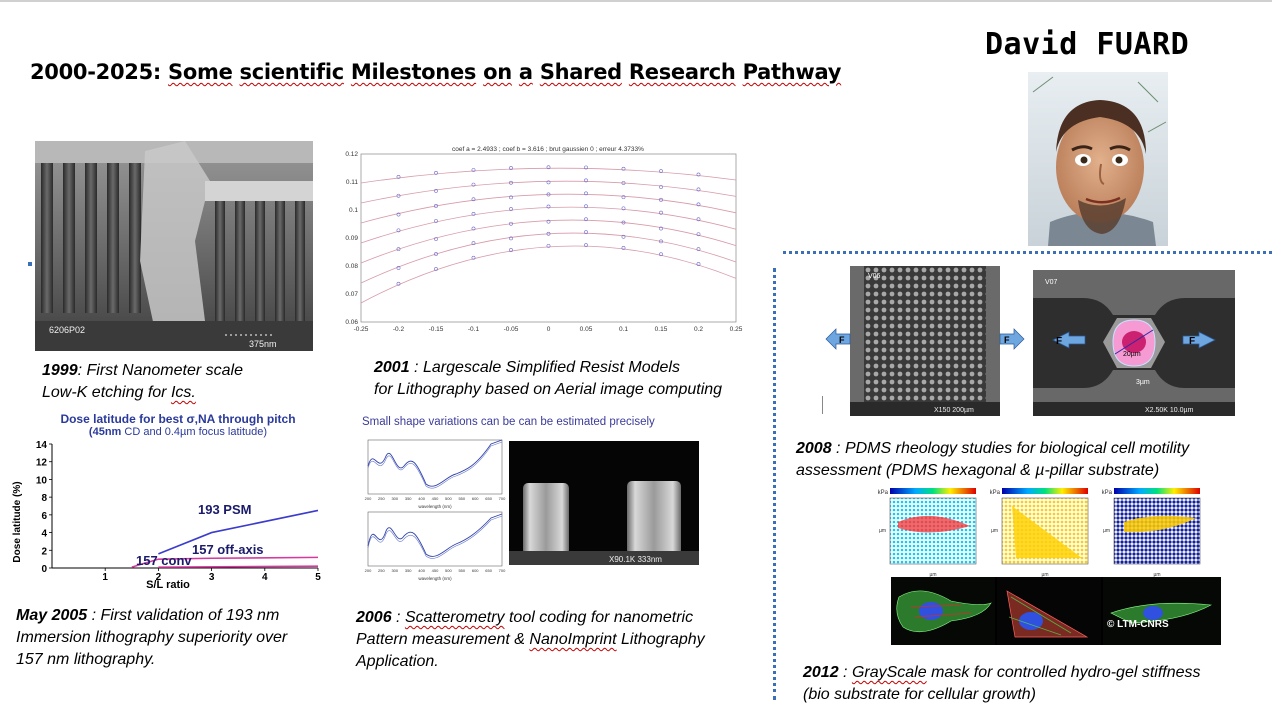 This screenshot has width=1272, height=720. Describe the element at coordinates (44, 516) in the screenshot. I see `y-tick-label: 6` at that location.